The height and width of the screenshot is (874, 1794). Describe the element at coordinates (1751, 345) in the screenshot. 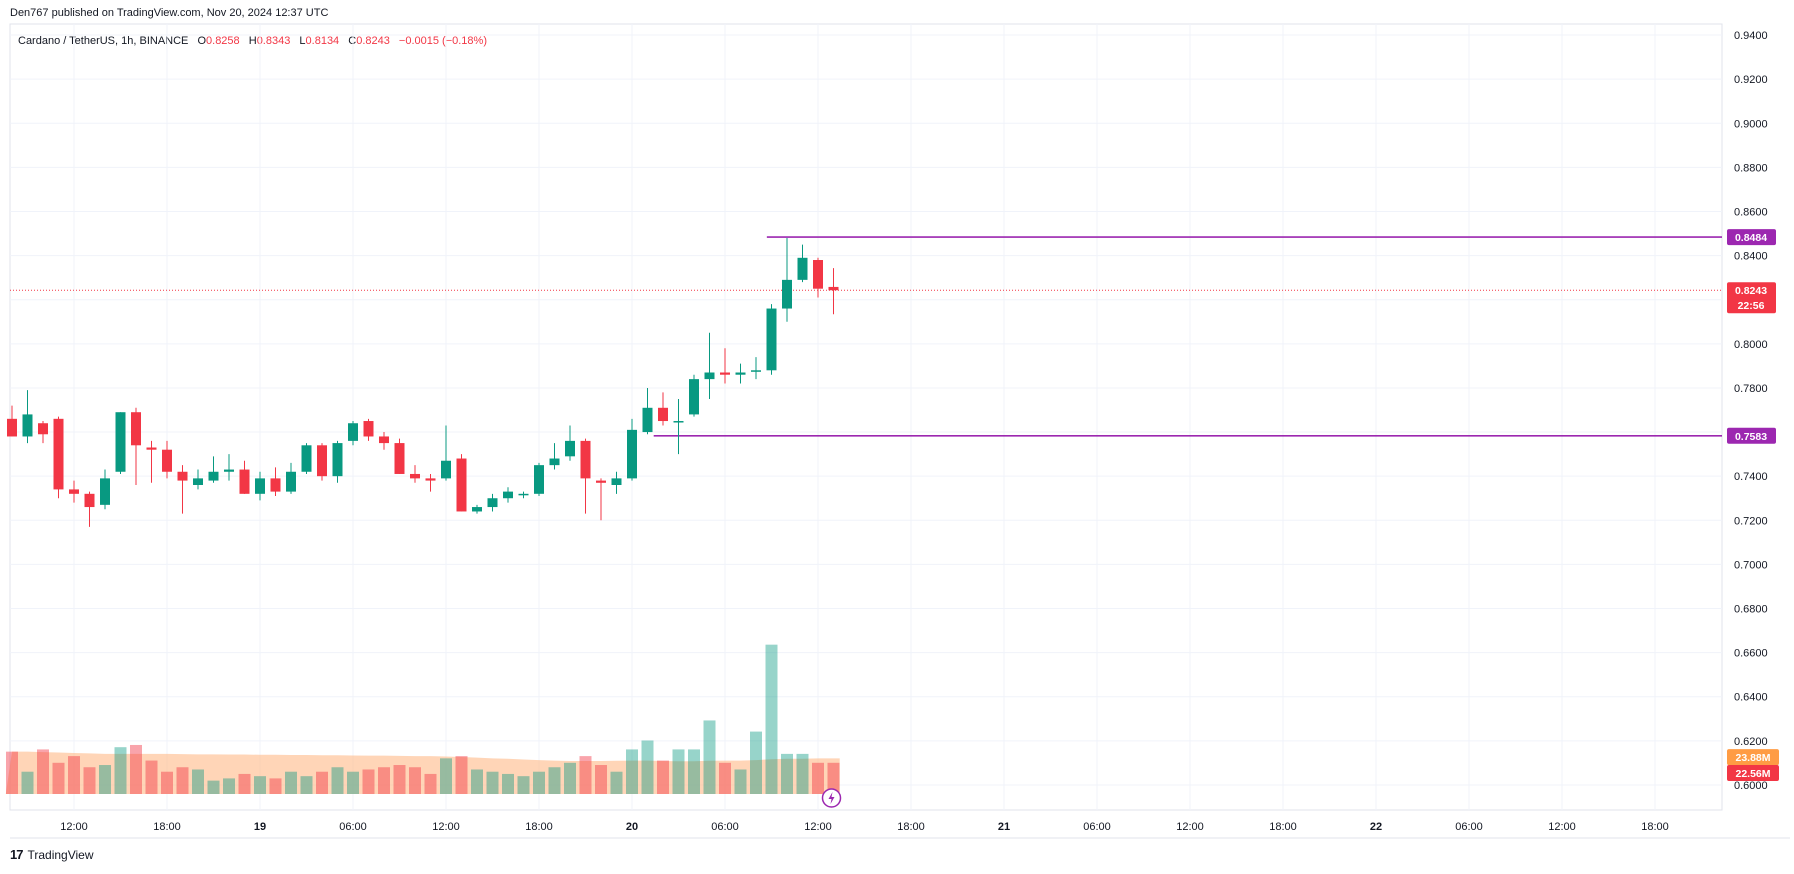

I see `y-tick-label: 0.8000` at that location.